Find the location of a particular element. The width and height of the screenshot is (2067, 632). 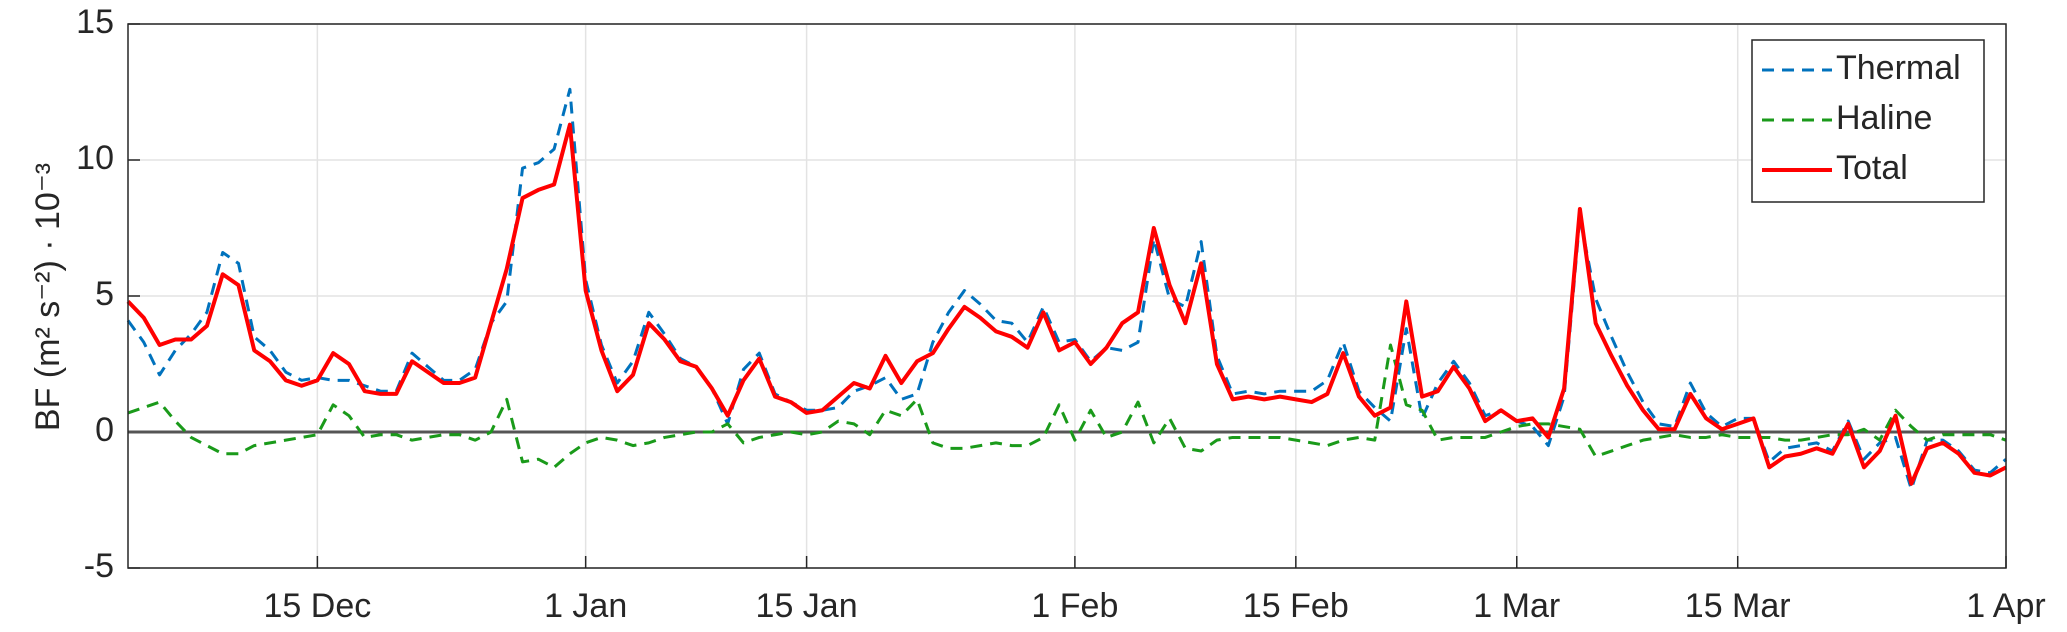

x-tick-label: 1 Apr is located at coordinates (2005, 606).